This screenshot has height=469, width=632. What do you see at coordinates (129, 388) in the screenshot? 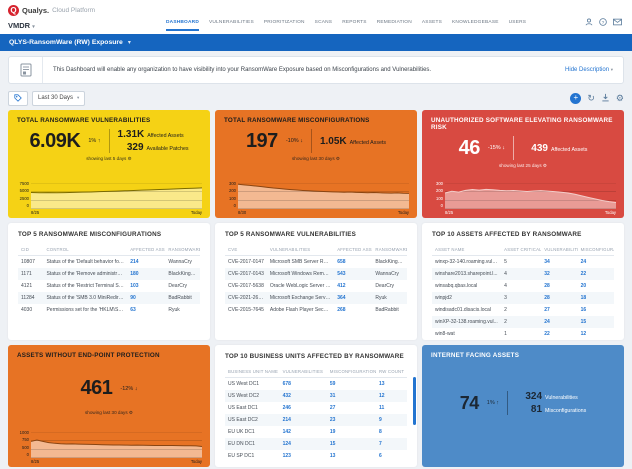
I see `delta-badge: -12% ↓` at bounding box center [129, 388].